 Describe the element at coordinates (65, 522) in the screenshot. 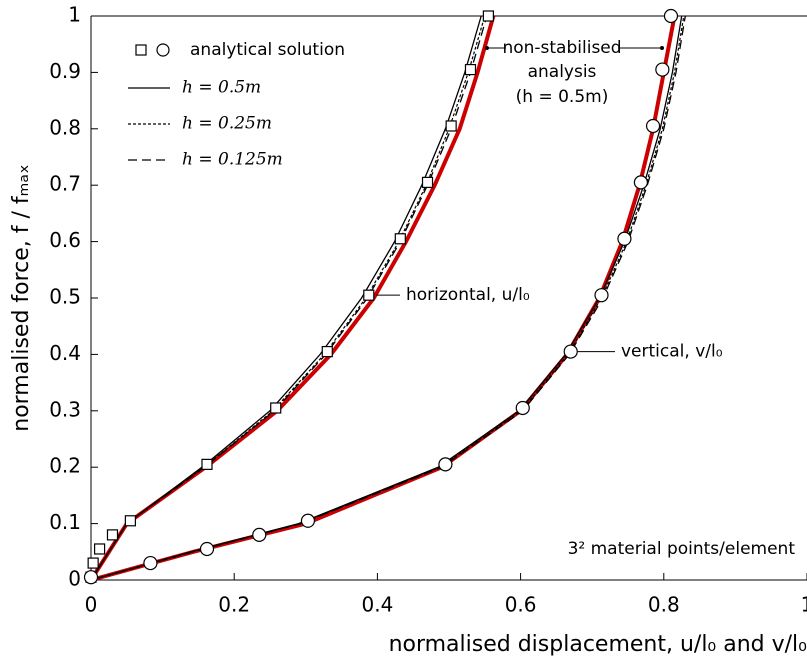

I see `y-tick-label: 0.1` at that location.